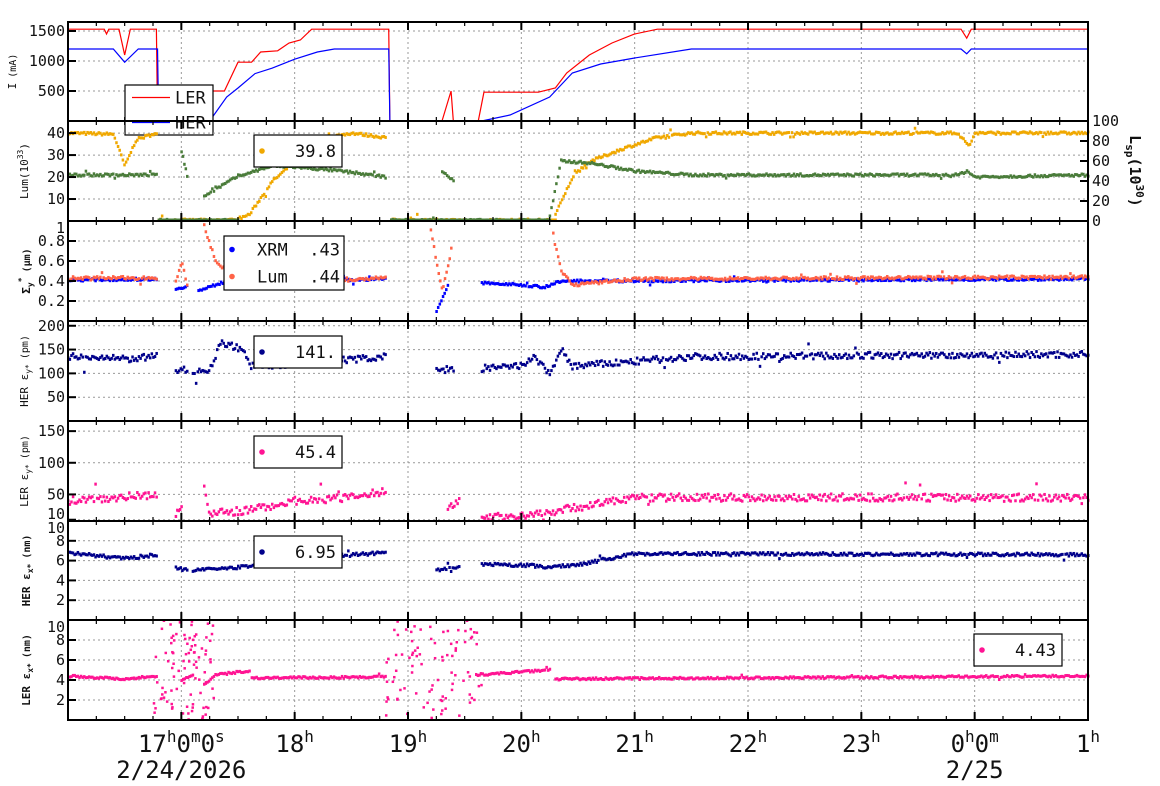 The width and height of the screenshot is (1160, 786). Describe the element at coordinates (24, 390) in the screenshot. I see `y-axis-title-text: HER ε` at that location.